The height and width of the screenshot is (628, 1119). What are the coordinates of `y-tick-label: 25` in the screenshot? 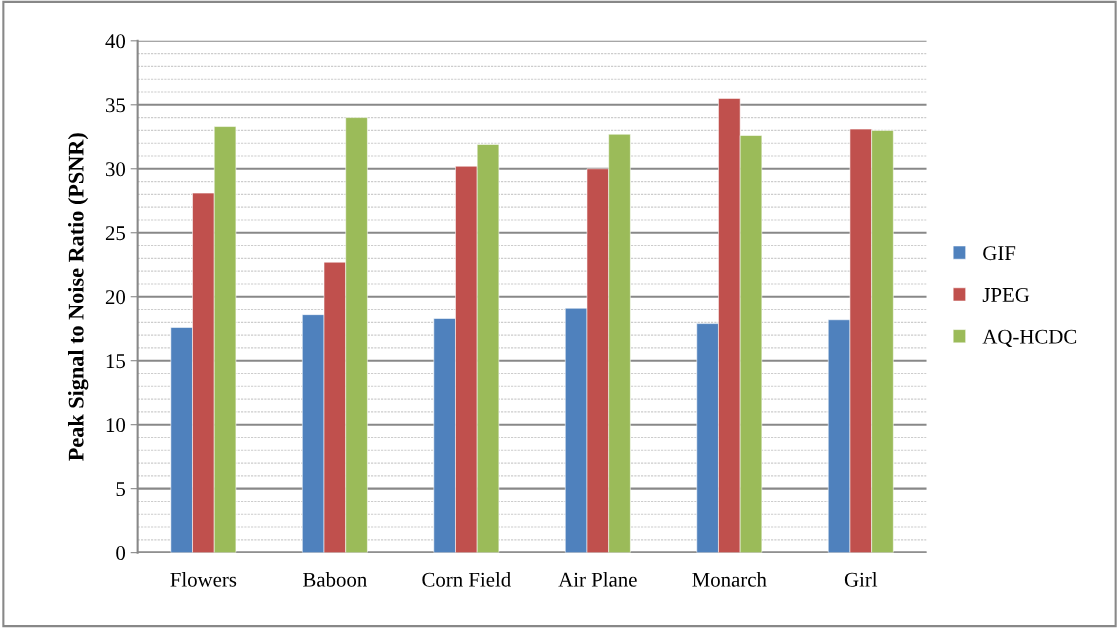 It's located at (115, 233).